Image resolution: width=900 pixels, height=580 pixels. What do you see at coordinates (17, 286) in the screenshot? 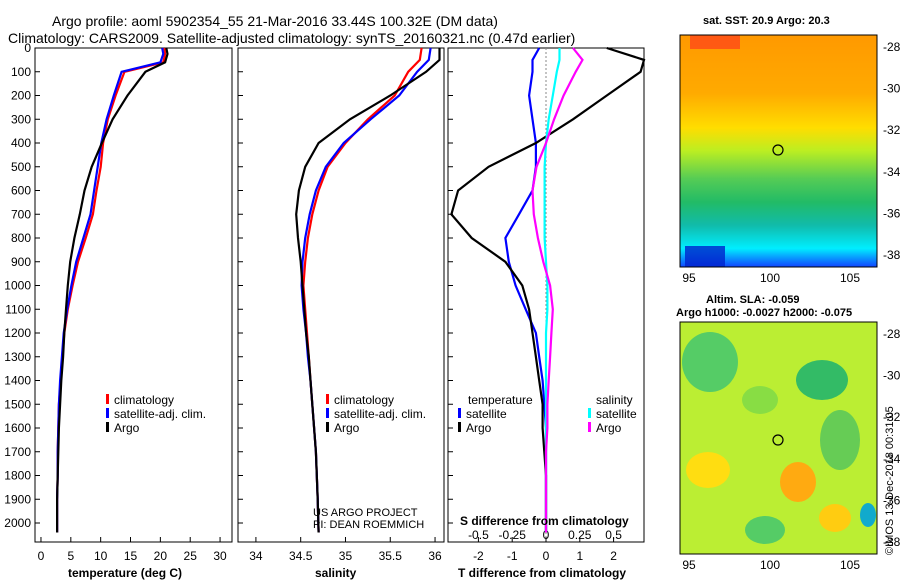
I see `y-tick-label: 1000` at bounding box center [17, 286].